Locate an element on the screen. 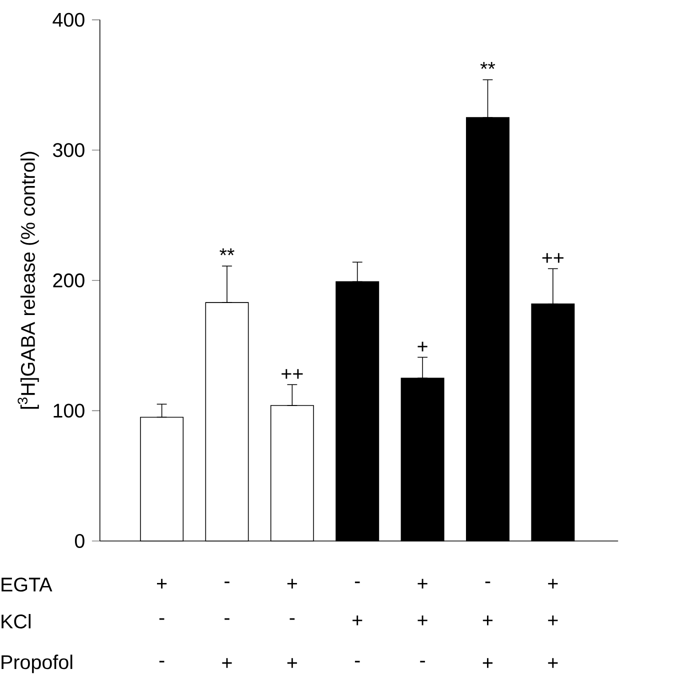 This screenshot has width=682, height=676. text: Propofol is located at coordinates (37, 664).